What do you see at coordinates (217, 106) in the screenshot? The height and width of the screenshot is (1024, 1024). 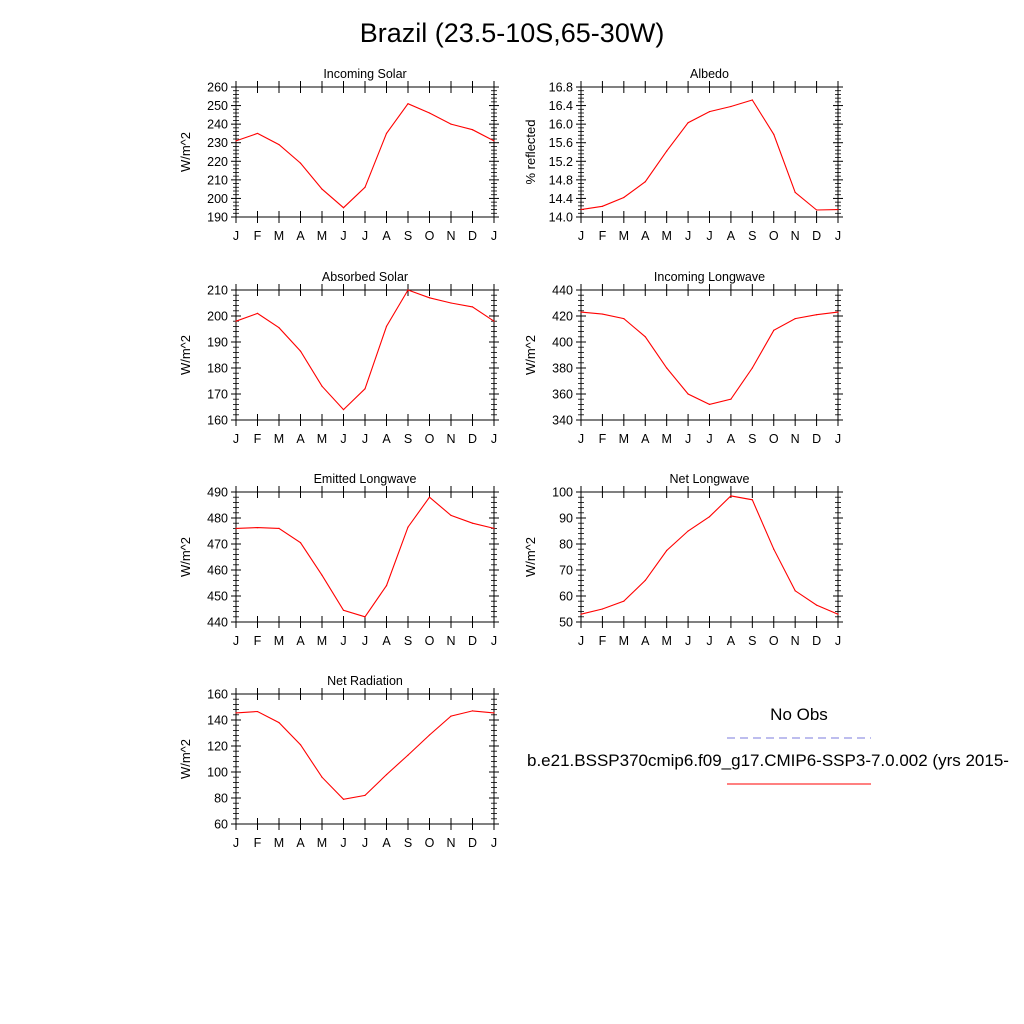 I see `y-tick-label: 250` at bounding box center [217, 106].